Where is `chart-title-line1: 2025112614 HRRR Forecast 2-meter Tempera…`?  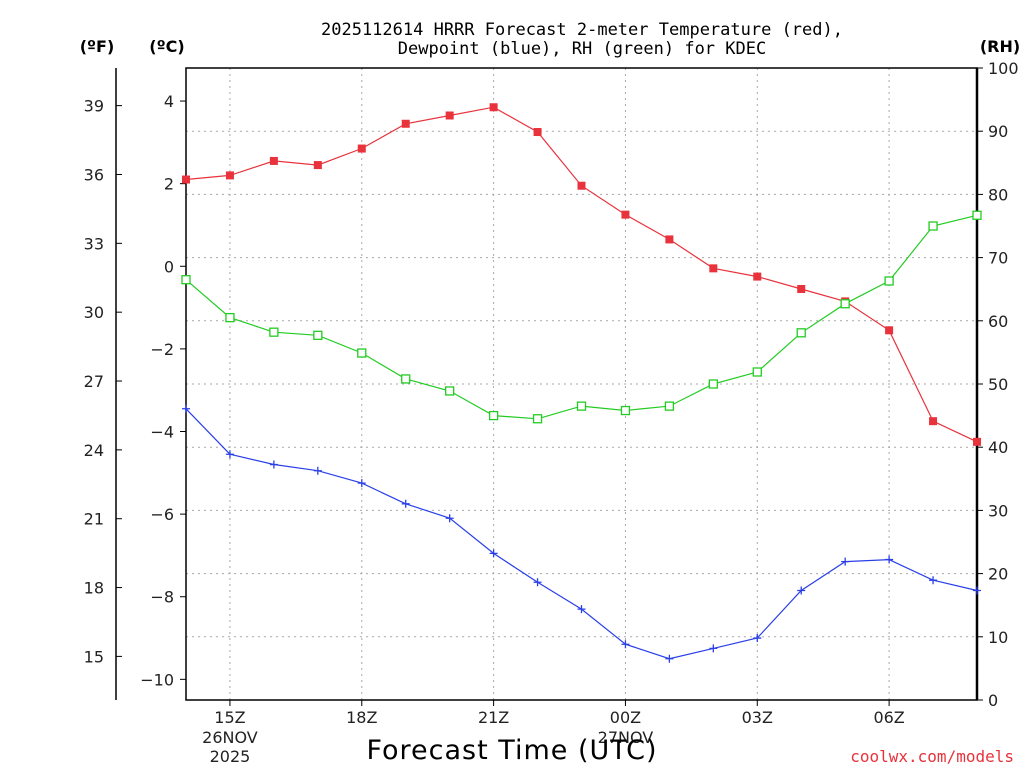
chart-title-line1: 2025112614 HRRR Forecast 2-meter Tempera… is located at coordinates (582, 30).